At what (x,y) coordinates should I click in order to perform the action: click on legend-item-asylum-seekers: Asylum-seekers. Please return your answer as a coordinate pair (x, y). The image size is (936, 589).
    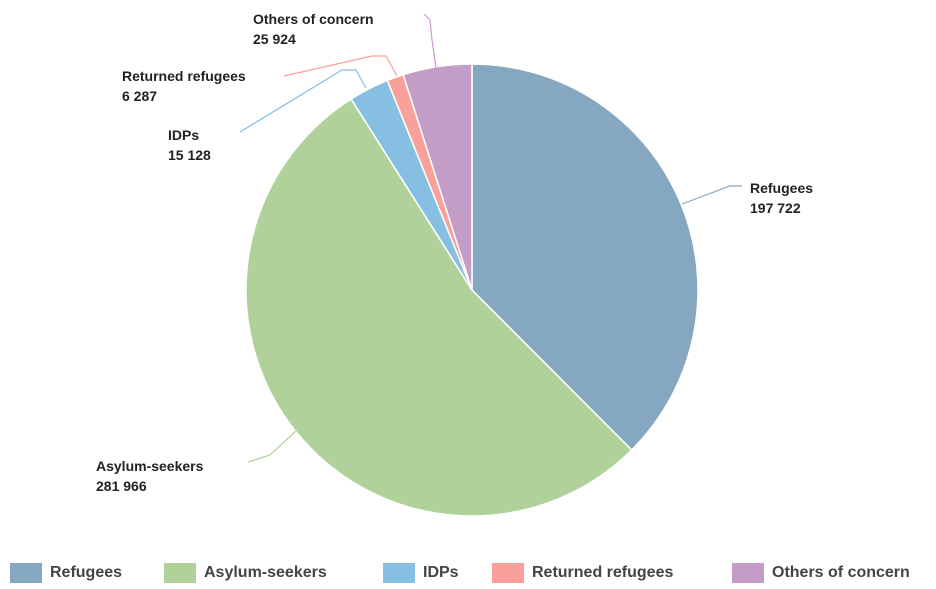
    Looking at the image, I should click on (245, 573).